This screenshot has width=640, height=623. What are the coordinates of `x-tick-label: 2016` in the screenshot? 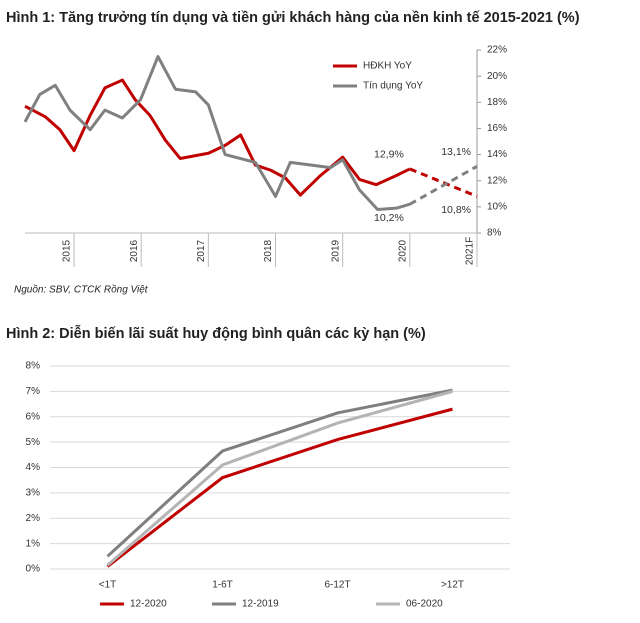 It's located at (134, 250).